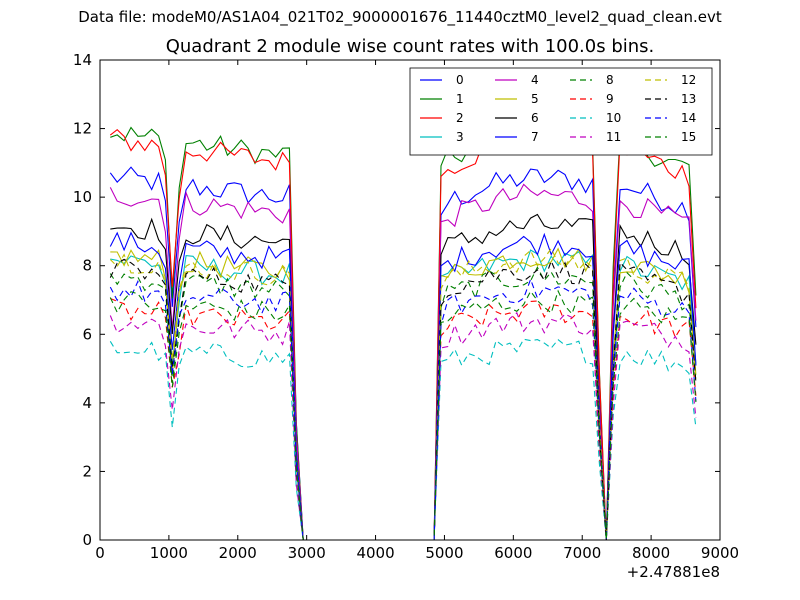  What do you see at coordinates (169, 553) in the screenshot?
I see `x-tick-label: 1000` at bounding box center [169, 553].